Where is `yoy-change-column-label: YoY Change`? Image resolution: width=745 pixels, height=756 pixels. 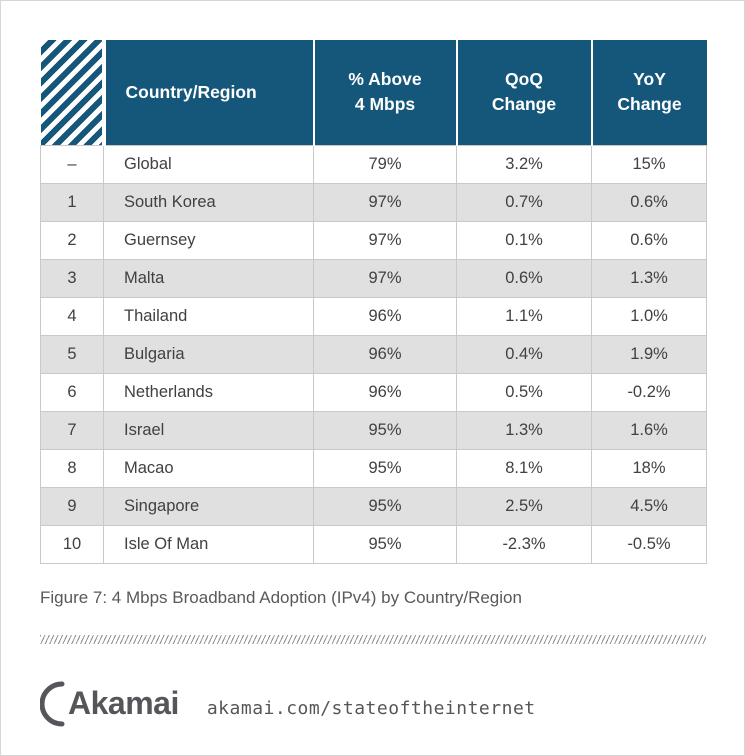
yoy-change-column-label: YoY Change is located at coordinates (649, 91).